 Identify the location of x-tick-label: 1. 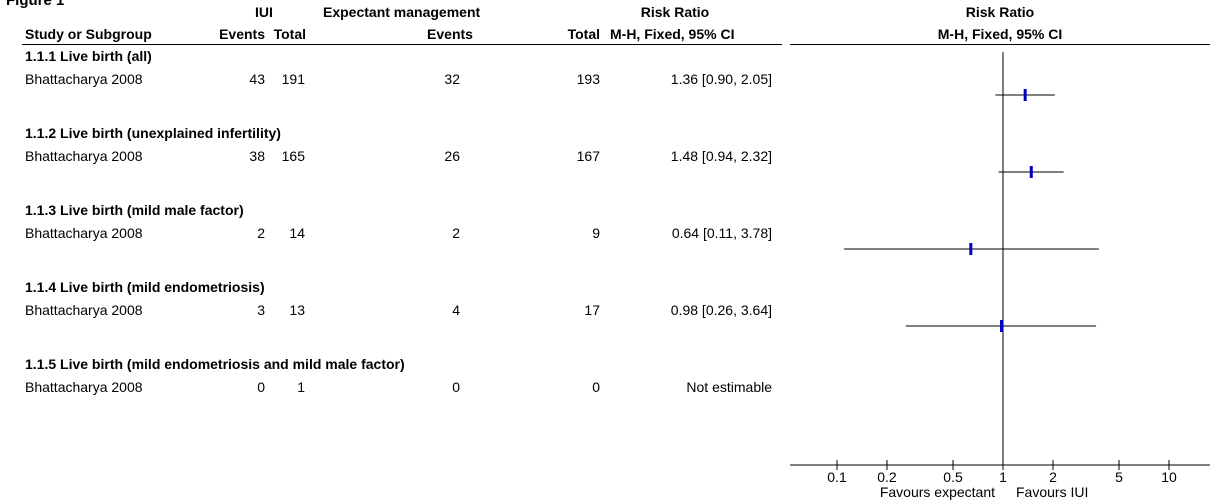
(1003, 477).